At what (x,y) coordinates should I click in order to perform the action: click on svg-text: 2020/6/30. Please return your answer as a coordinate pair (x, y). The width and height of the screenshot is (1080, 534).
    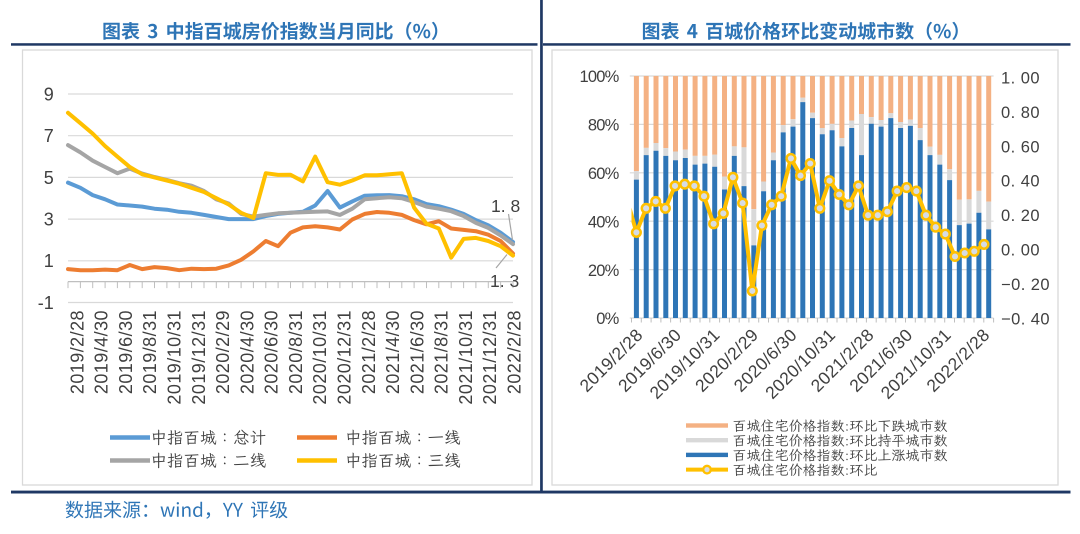
    Looking at the image, I should click on (272, 352).